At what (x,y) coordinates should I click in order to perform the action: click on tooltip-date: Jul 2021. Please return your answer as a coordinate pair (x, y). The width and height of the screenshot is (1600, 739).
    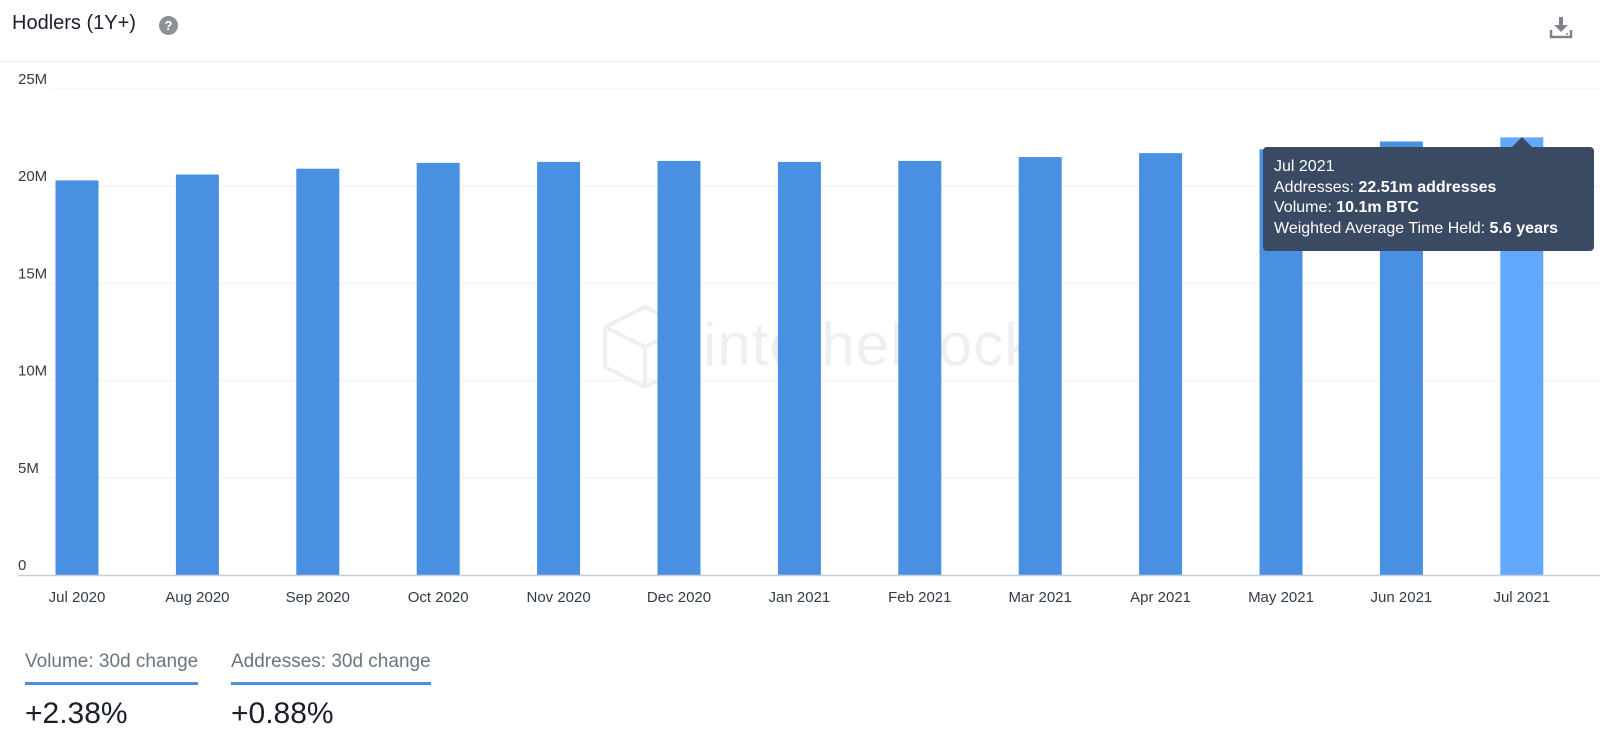
    Looking at the image, I should click on (1304, 166).